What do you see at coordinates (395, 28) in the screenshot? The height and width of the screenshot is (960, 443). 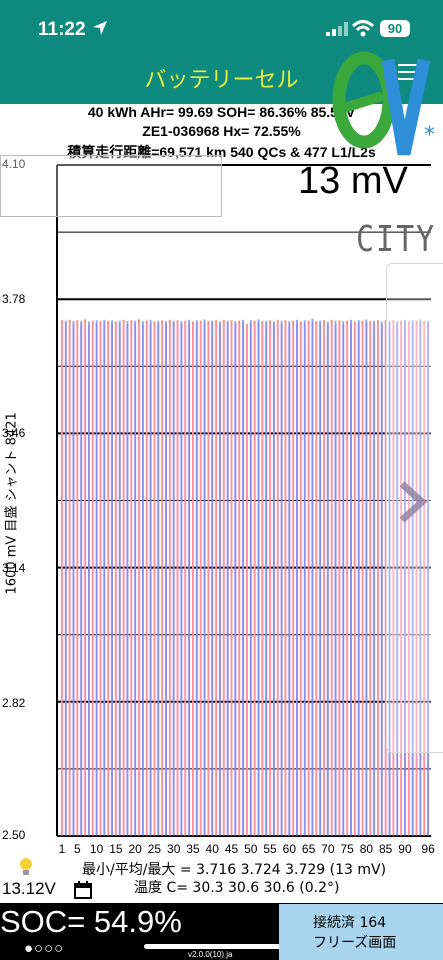 I see `battery-icon: 90` at bounding box center [395, 28].